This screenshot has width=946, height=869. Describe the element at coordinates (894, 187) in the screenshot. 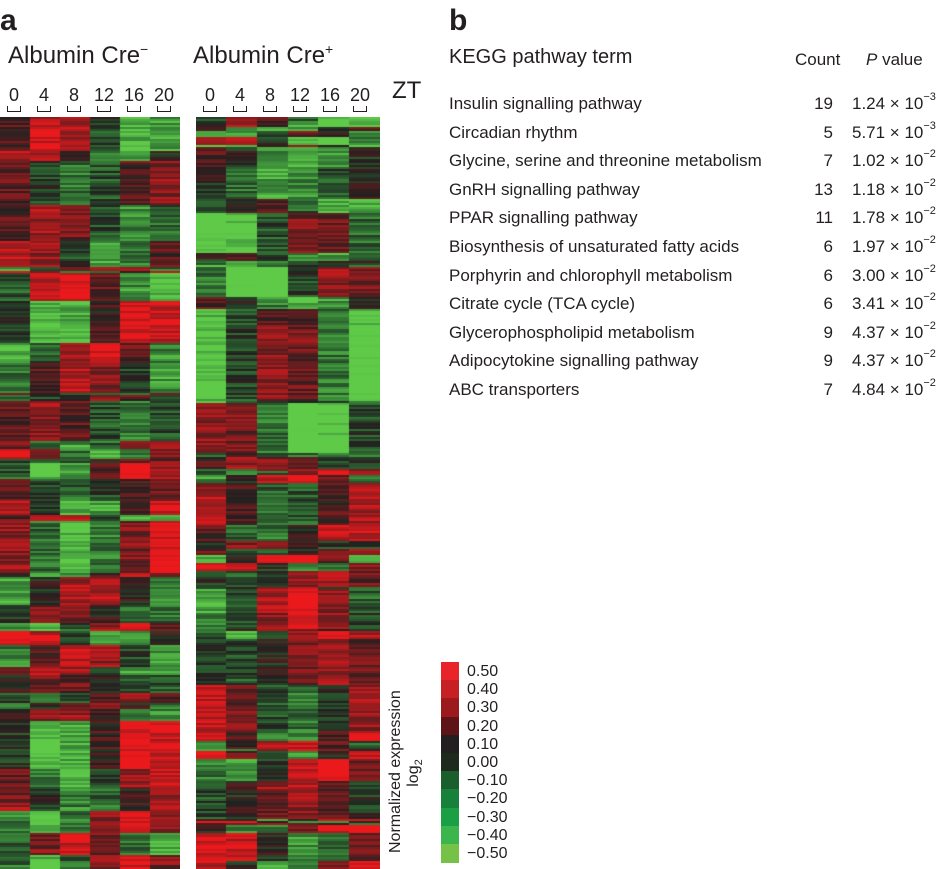

I see `kegg-pvalue: 1.18 × 10⁻²` at that location.